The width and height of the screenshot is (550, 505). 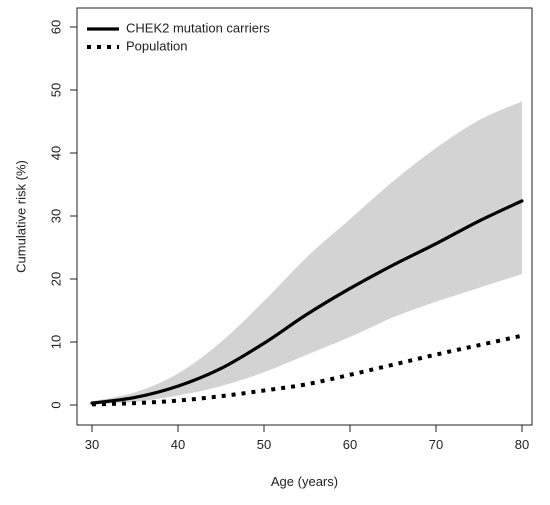 What do you see at coordinates (307, 438) in the screenshot?
I see `x-axis: 30 40 50 60 70 80` at bounding box center [307, 438].